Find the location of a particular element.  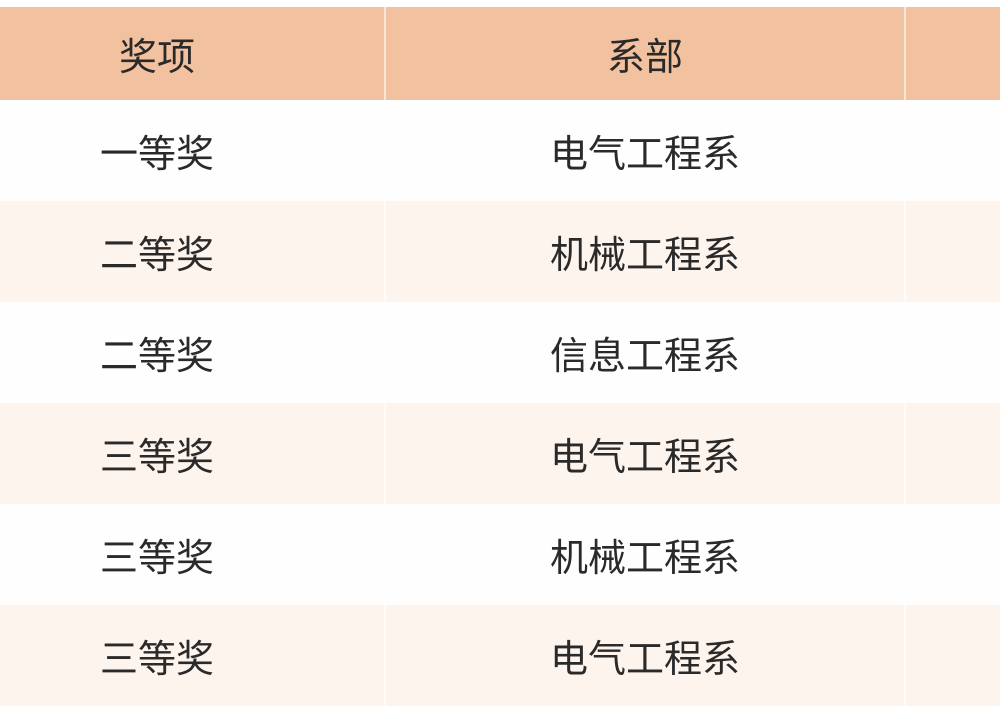

header-award-label: 奖项 is located at coordinates (156, 57).